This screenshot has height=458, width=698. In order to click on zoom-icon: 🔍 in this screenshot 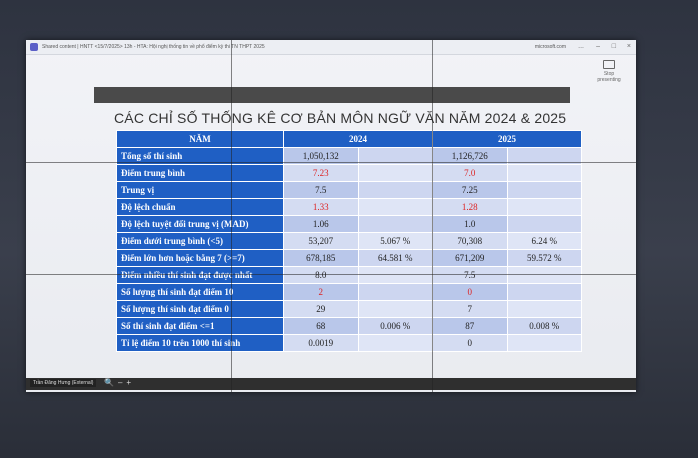, I will do `click(111, 382)`.